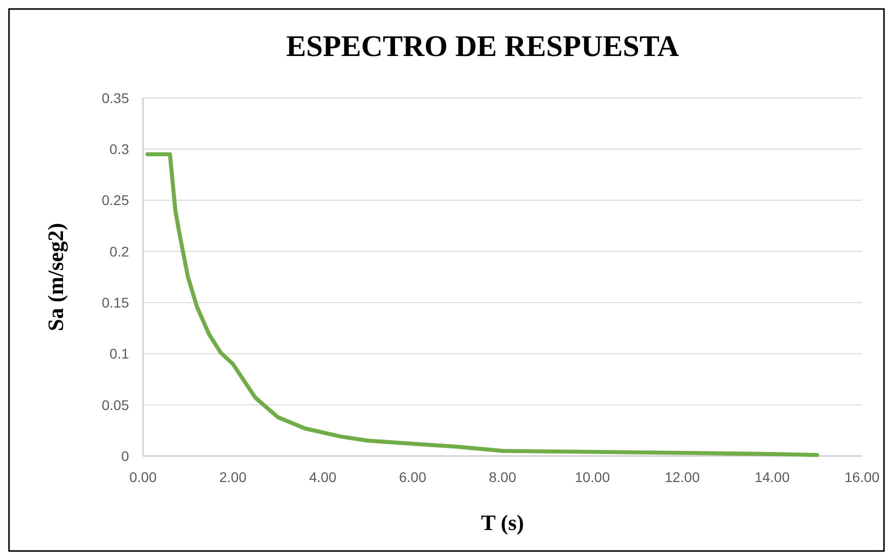  Describe the element at coordinates (120, 251) in the screenshot. I see `y-tick-label: 0.2` at that location.